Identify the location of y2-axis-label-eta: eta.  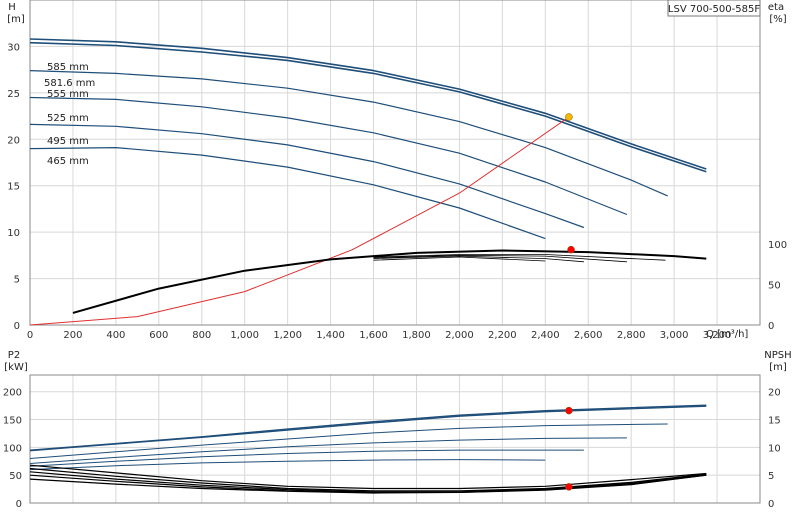
(776, 7).